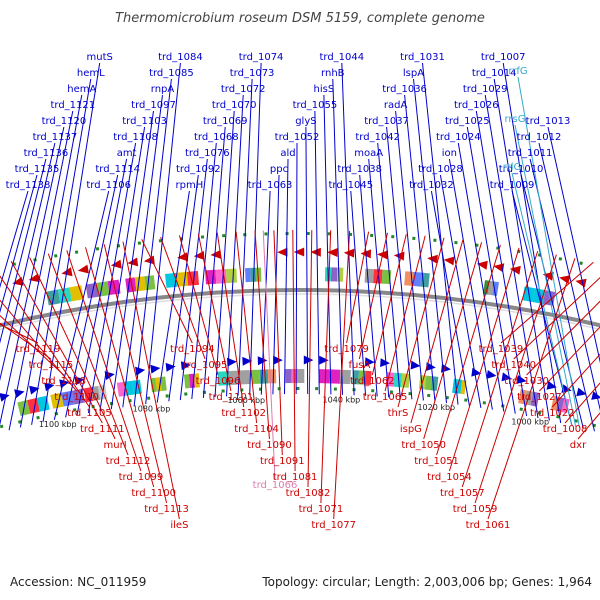  Describe the element at coordinates (368, 153) in the screenshot. I see `forward-gene-label: moaA` at that location.